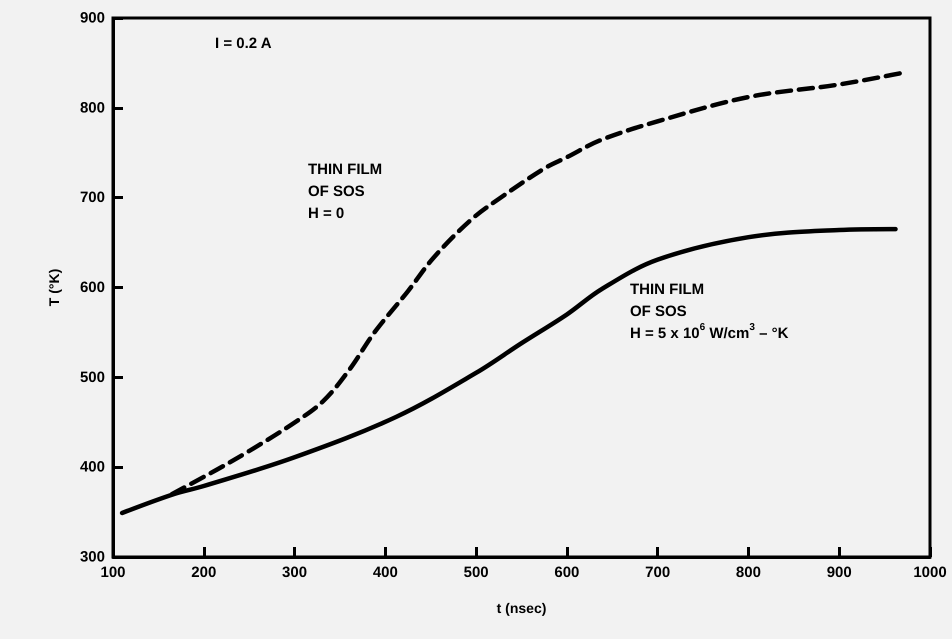  What do you see at coordinates (92, 107) in the screenshot?
I see `y-tick-label: 800` at bounding box center [92, 107].